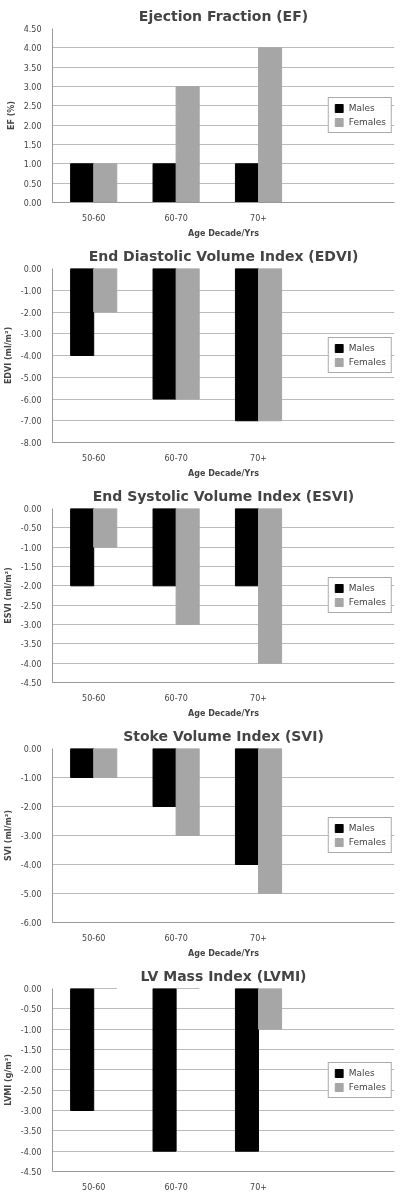 The width and height of the screenshot is (400, 1204). Describe the element at coordinates (31, 422) in the screenshot. I see `y-tick-label: -7.00` at that location.